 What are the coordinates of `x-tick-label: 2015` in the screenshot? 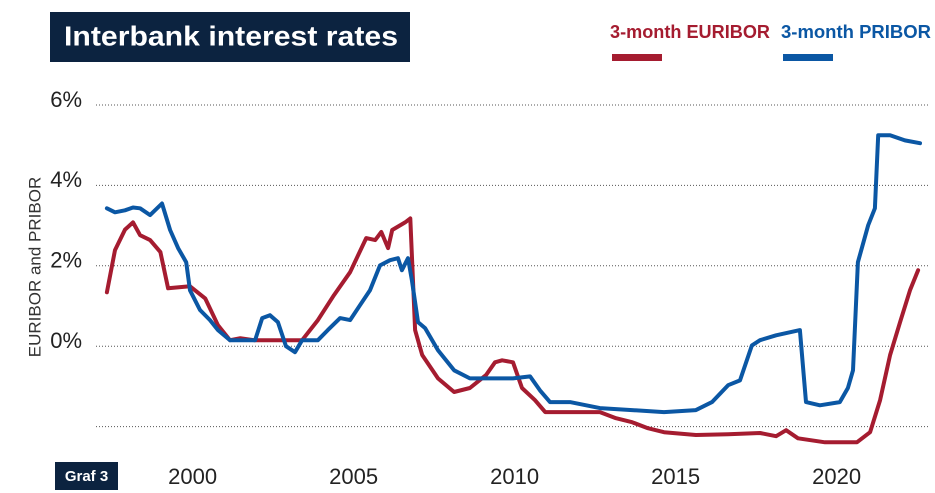 It's located at (675, 476).